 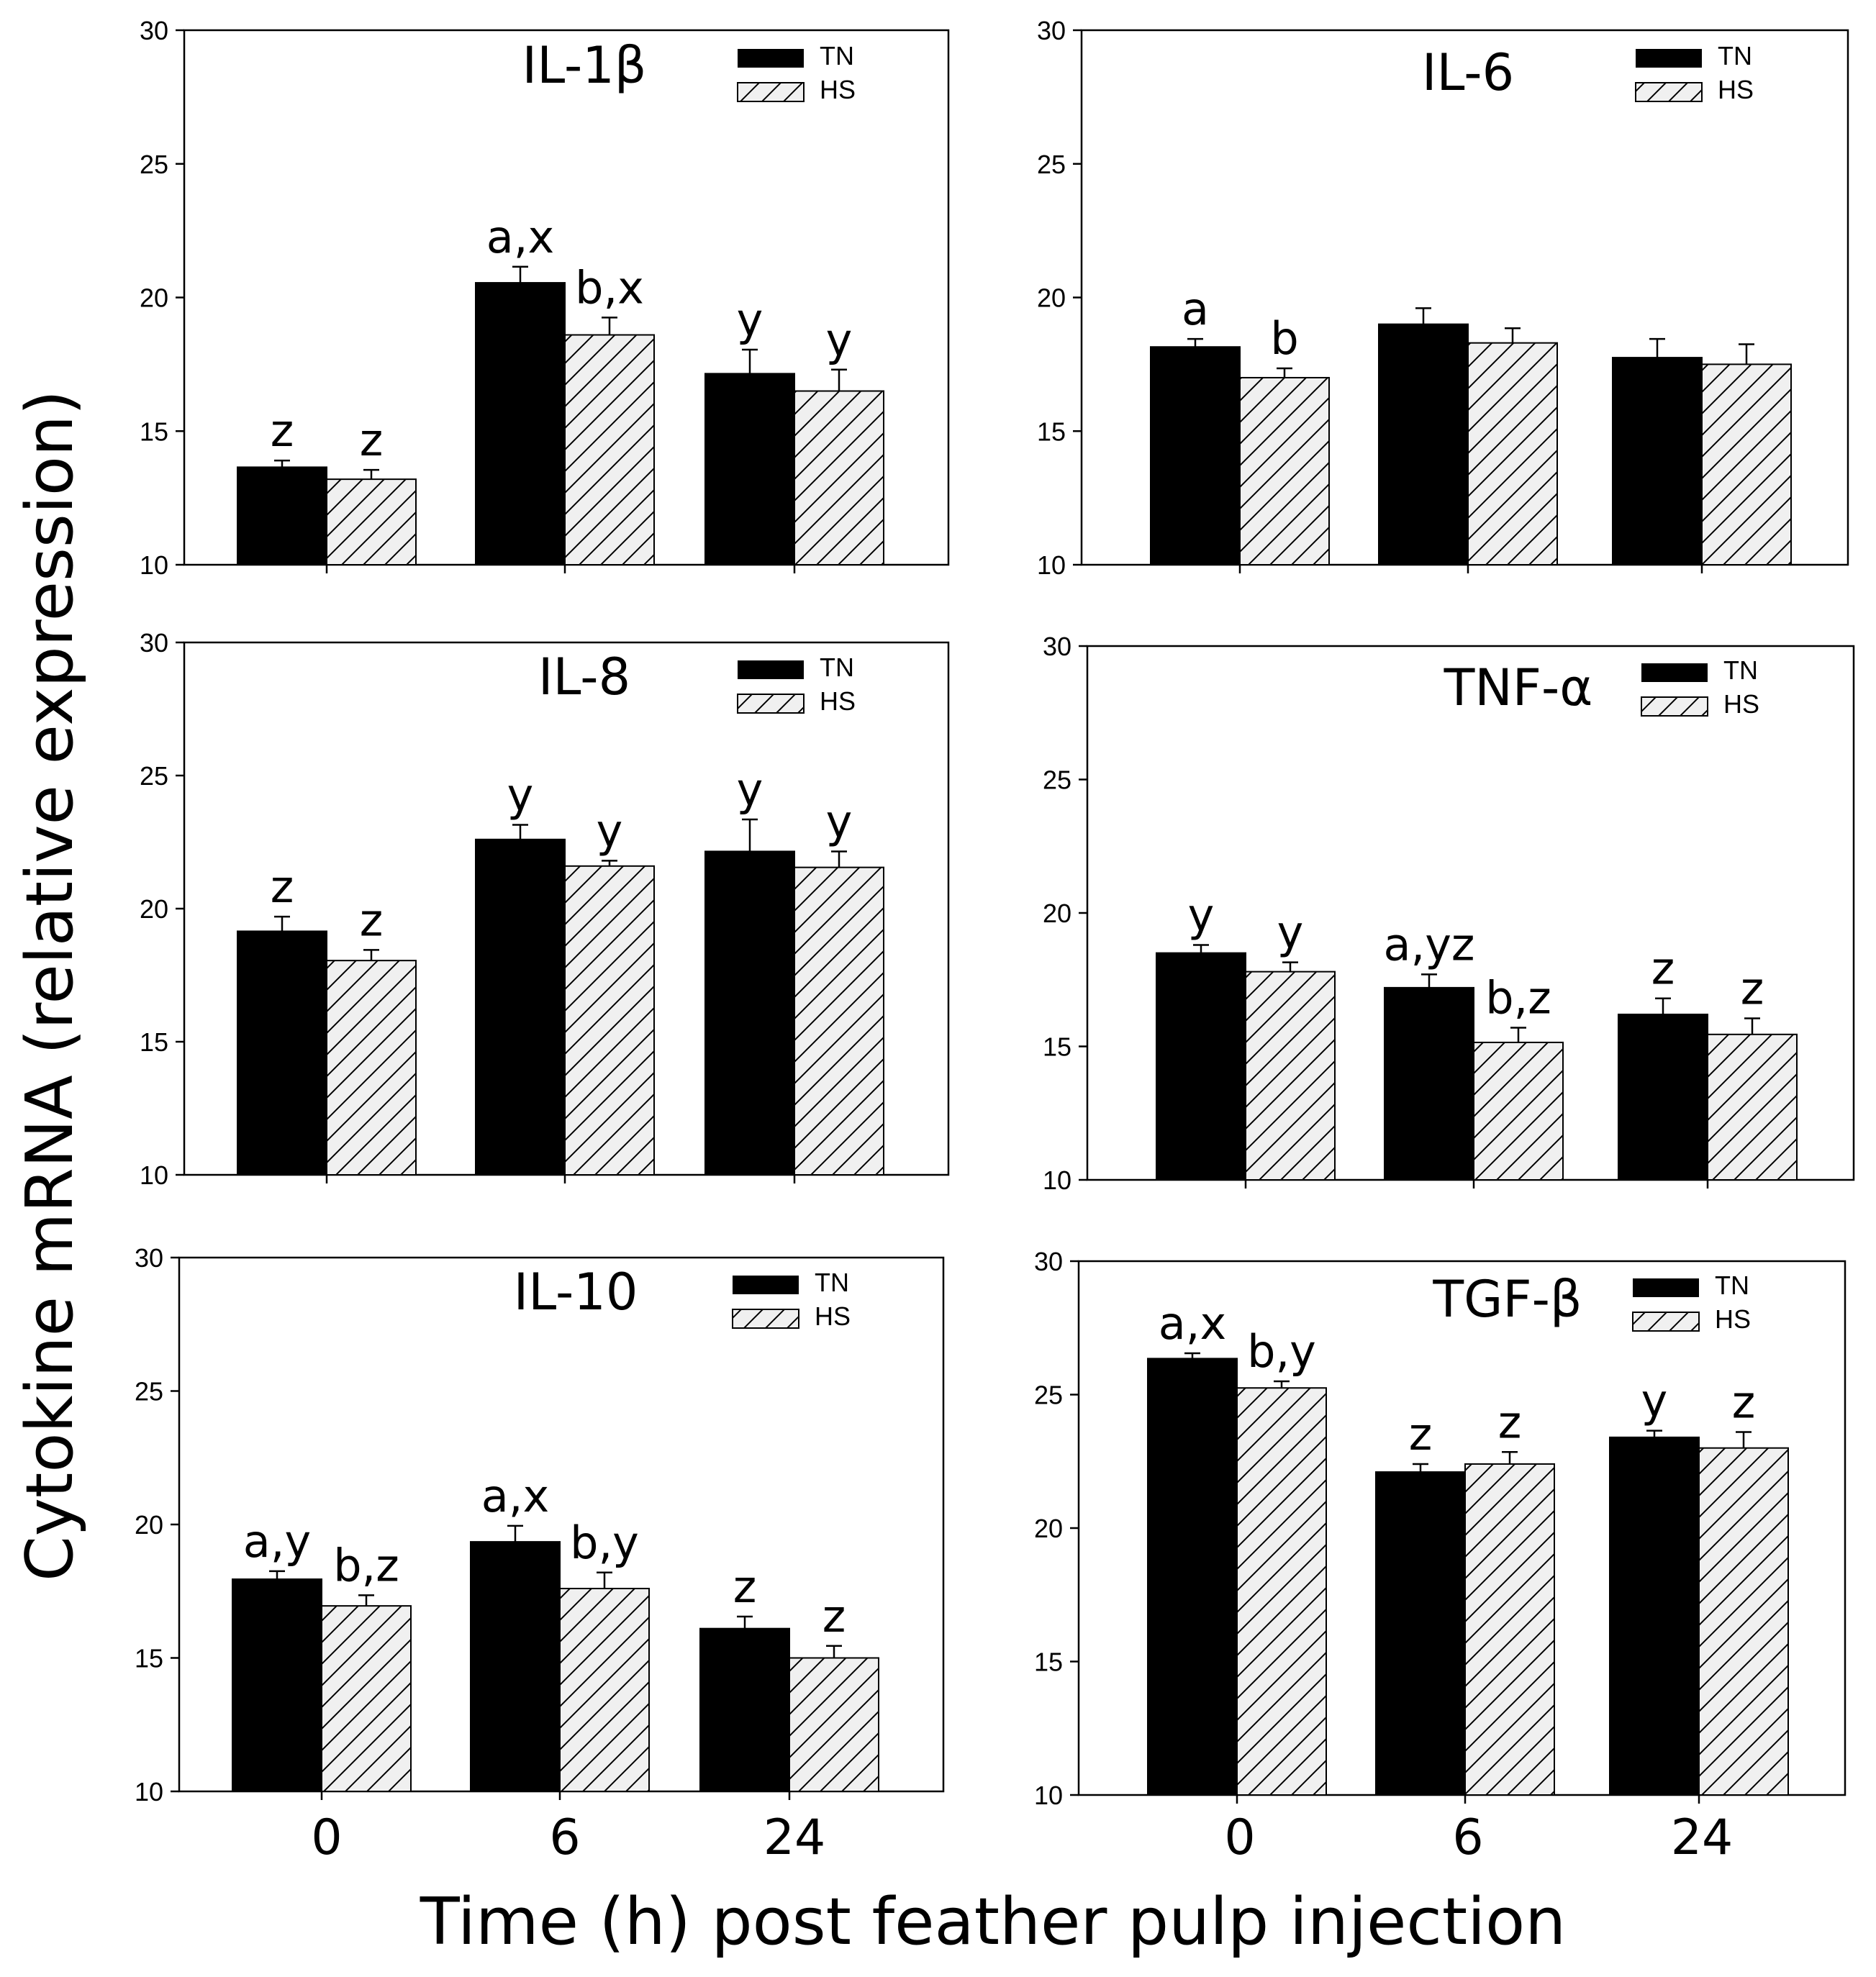 I want to click on x-category-label: 0, so click(x=326, y=1838).